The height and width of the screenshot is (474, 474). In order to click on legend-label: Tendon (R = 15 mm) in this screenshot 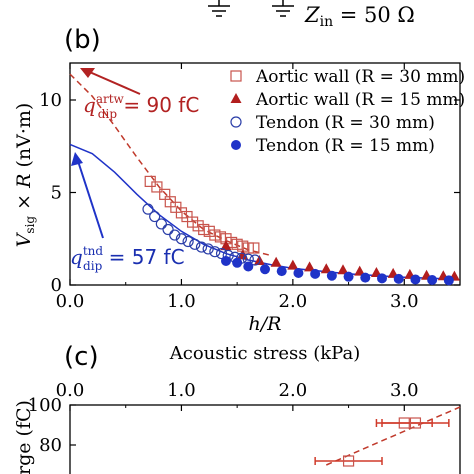, I will do `click(345, 146)`.